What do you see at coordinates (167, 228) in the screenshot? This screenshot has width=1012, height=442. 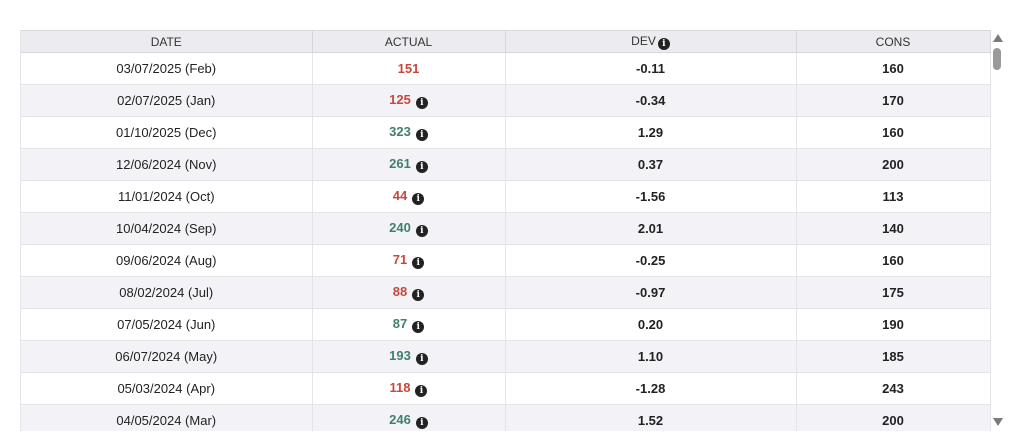 I see `cell-date: 10/04/2024 (Sep)` at bounding box center [167, 228].